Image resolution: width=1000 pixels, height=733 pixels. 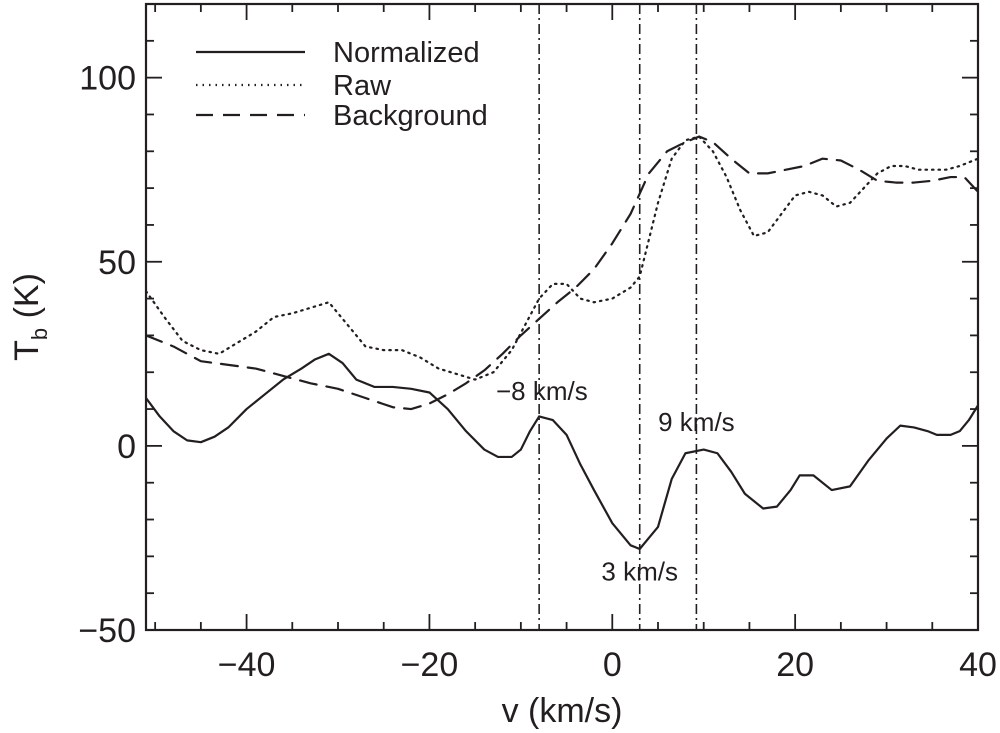 What do you see at coordinates (406, 53) in the screenshot?
I see `legend-label-normalized: Normalized` at bounding box center [406, 53].